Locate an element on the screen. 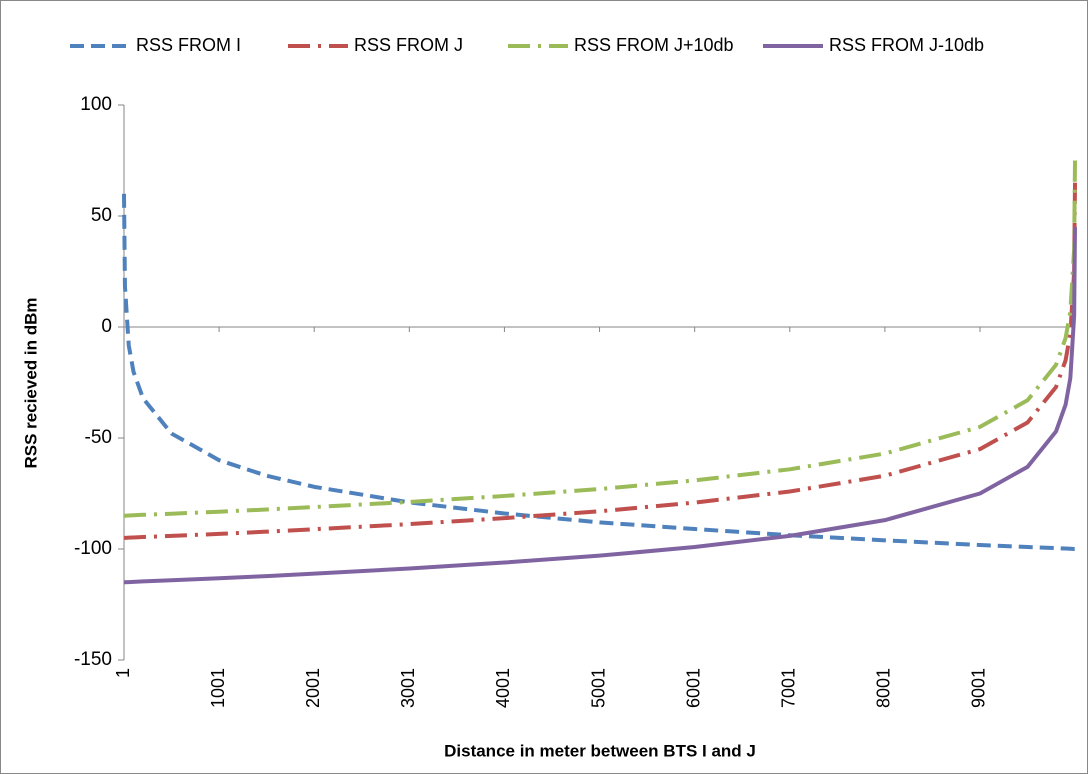 This screenshot has height=774, width=1088. x-tick-label: 7001 is located at coordinates (789, 688).